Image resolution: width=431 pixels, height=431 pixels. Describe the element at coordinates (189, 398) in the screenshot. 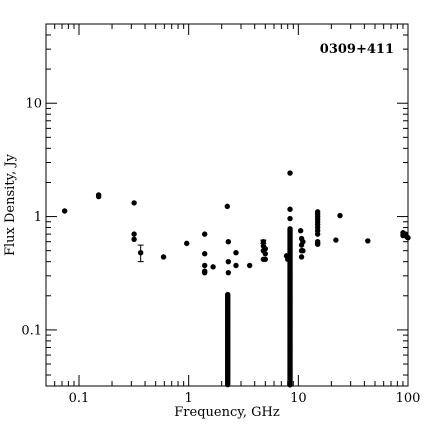

I see `x-tick-label: 1` at that location.